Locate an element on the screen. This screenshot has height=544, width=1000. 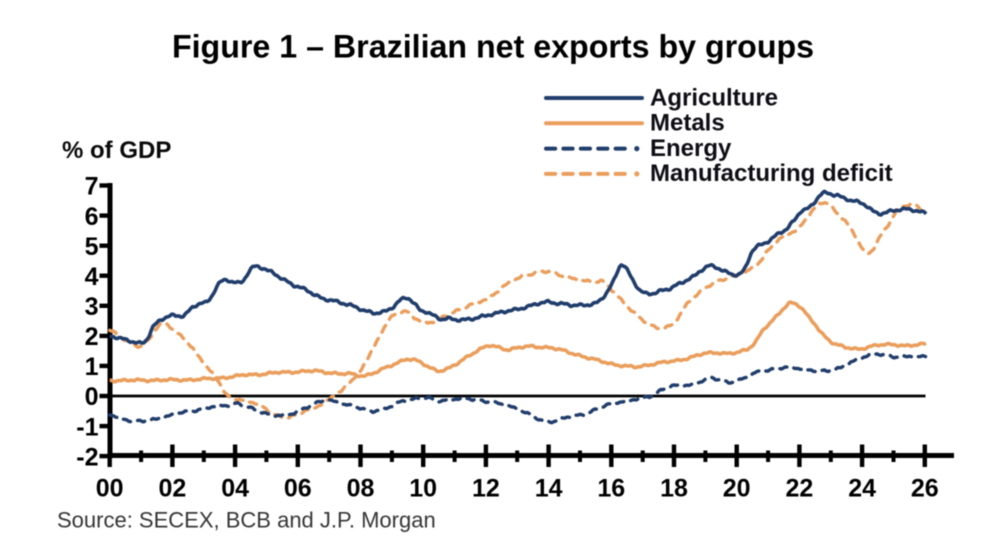
svg-text: -1 is located at coordinates (87, 427).